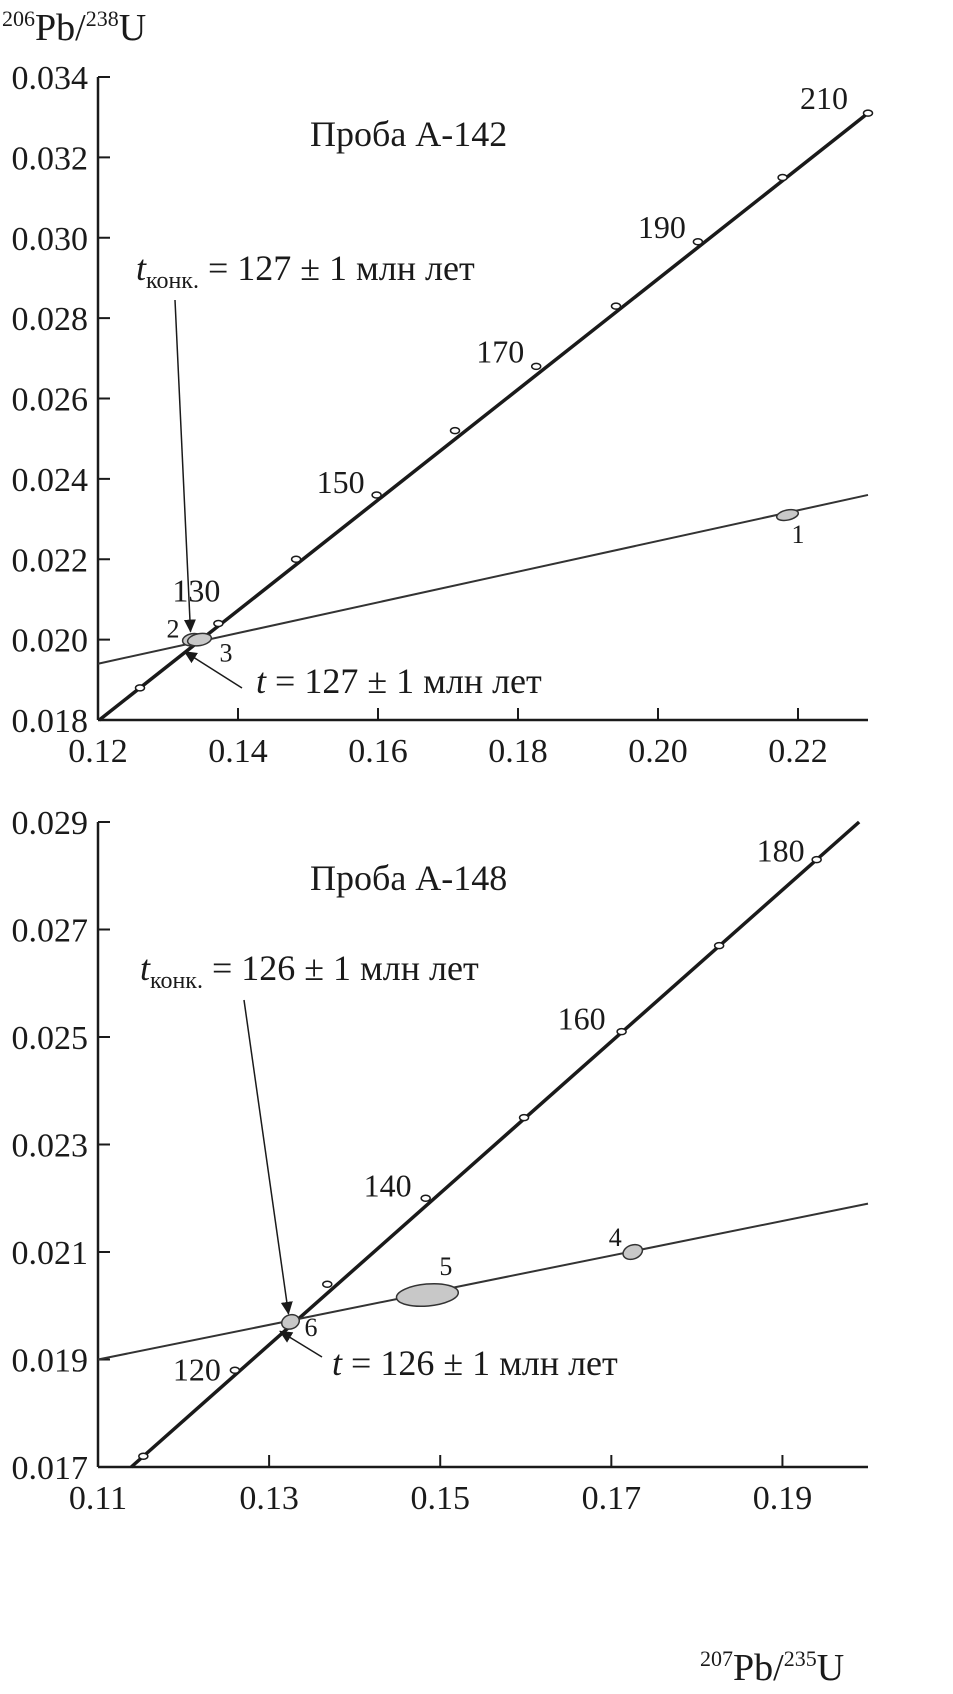 The height and width of the screenshot is (1694, 953). What do you see at coordinates (50, 158) in the screenshot?
I see `y-tick-label: 0.032` at bounding box center [50, 158].